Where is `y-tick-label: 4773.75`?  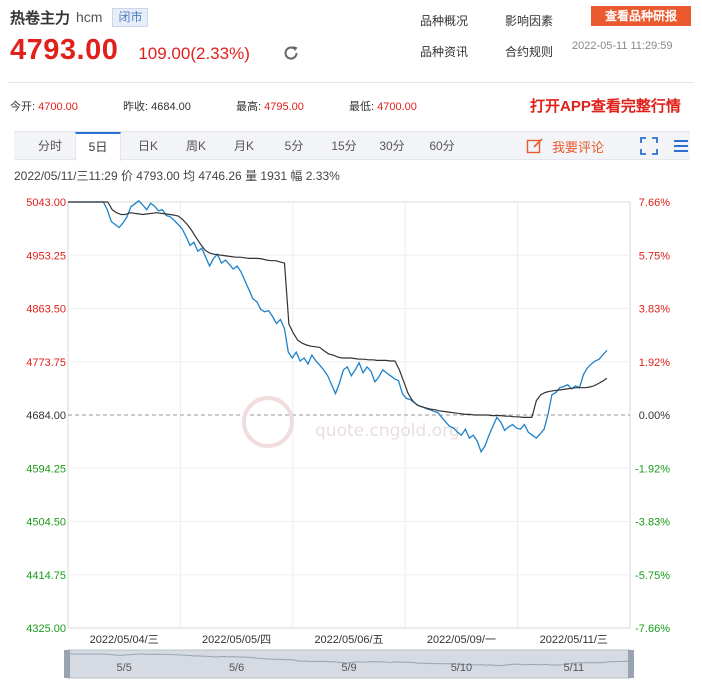
y-tick-label: 4773.75 is located at coordinates (46, 363).